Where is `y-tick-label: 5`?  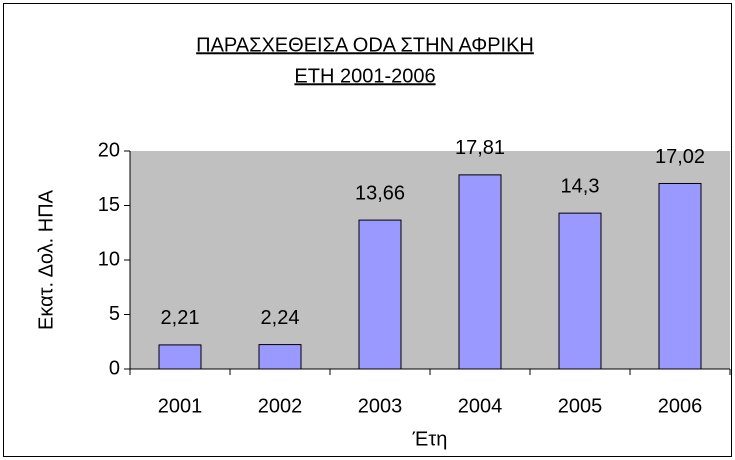
y-tick-label: 5 is located at coordinates (114, 314).